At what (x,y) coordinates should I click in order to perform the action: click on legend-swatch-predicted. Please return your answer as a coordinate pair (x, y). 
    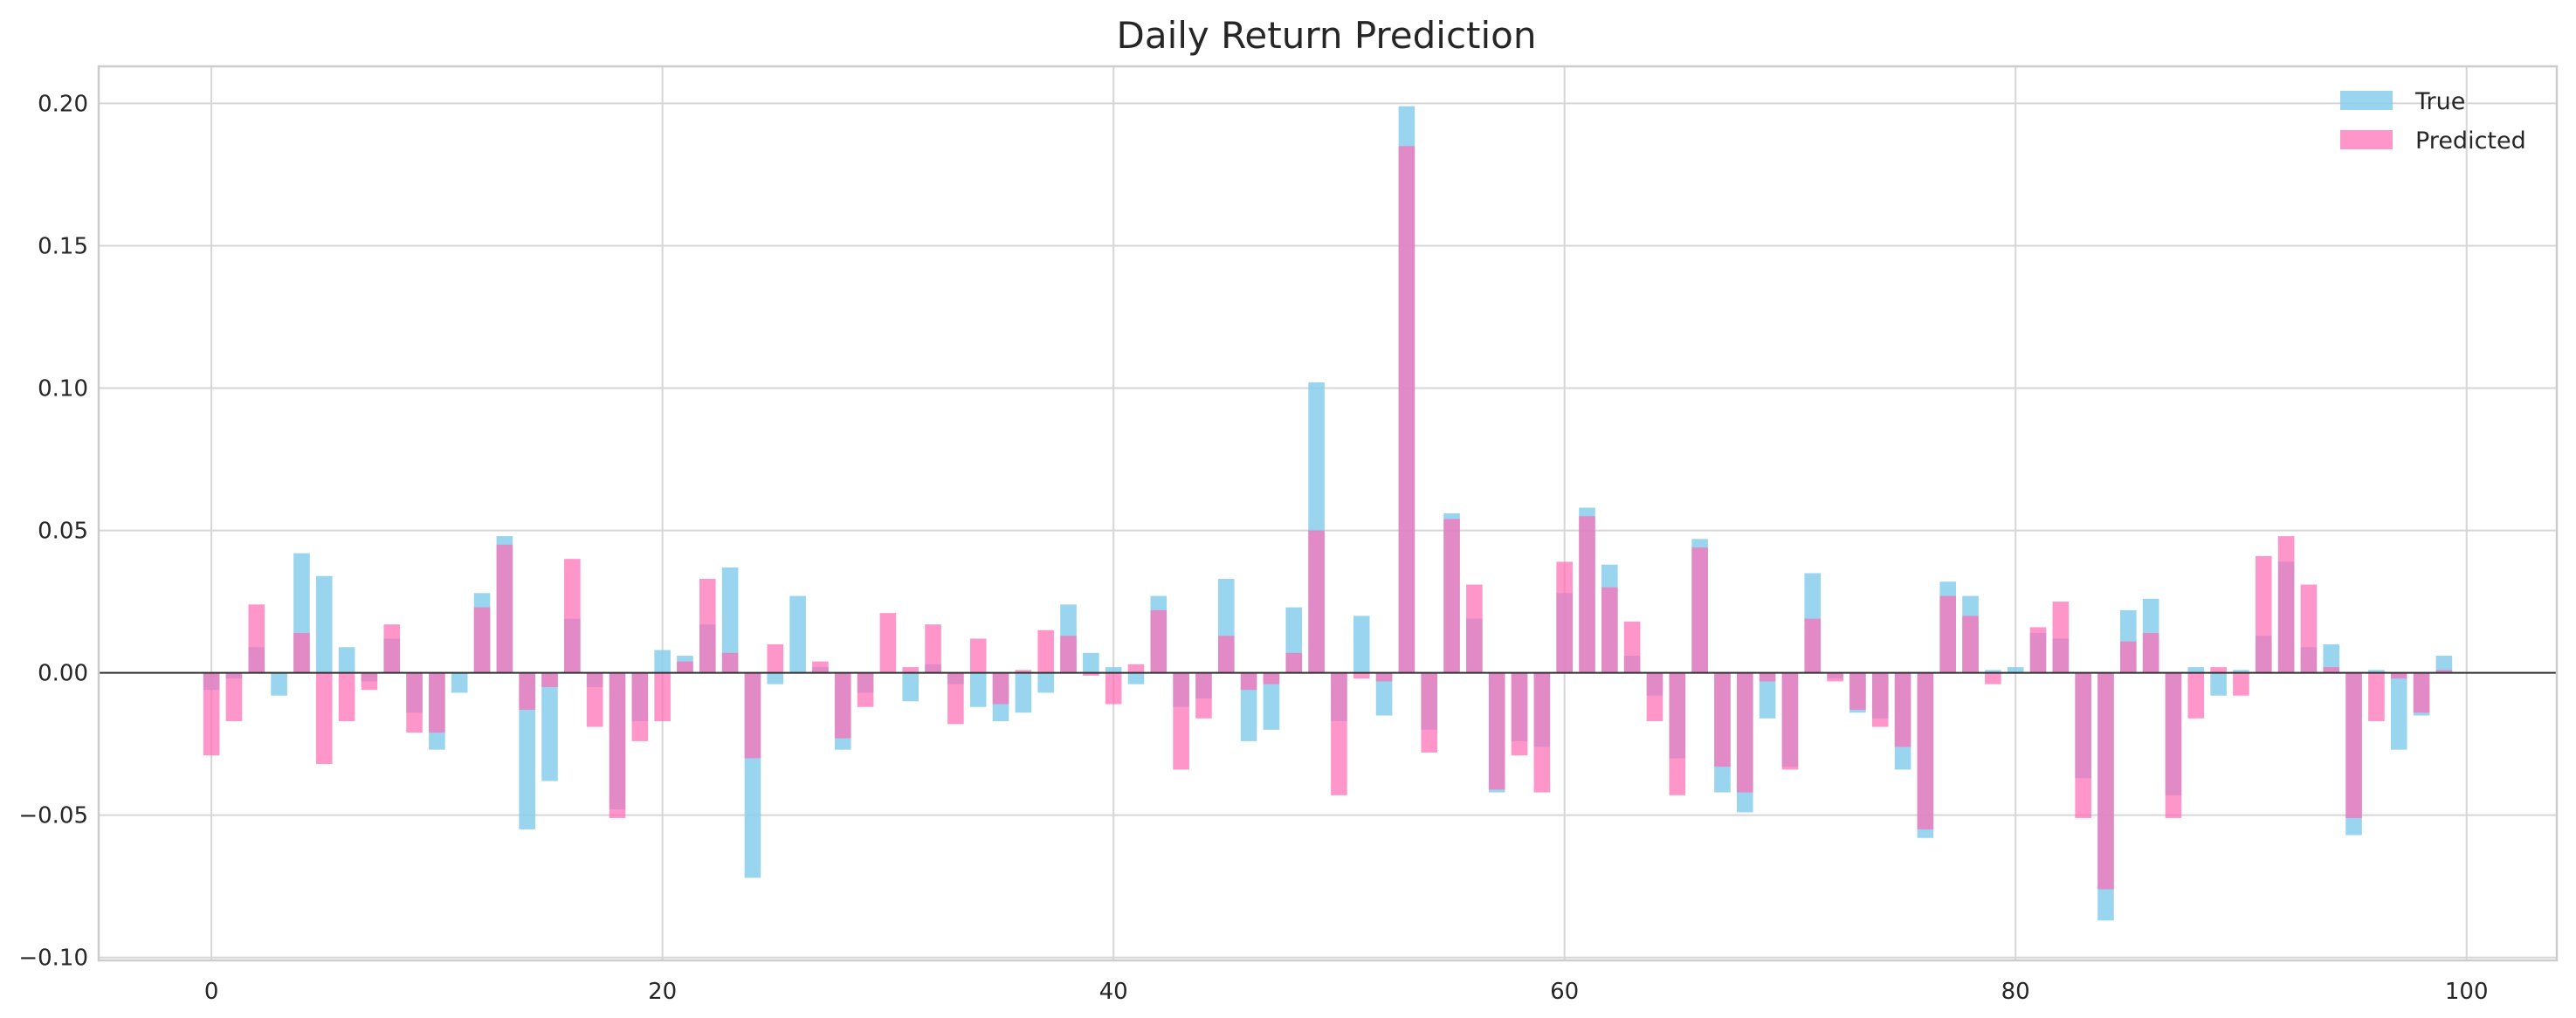
    Looking at the image, I should click on (2366, 139).